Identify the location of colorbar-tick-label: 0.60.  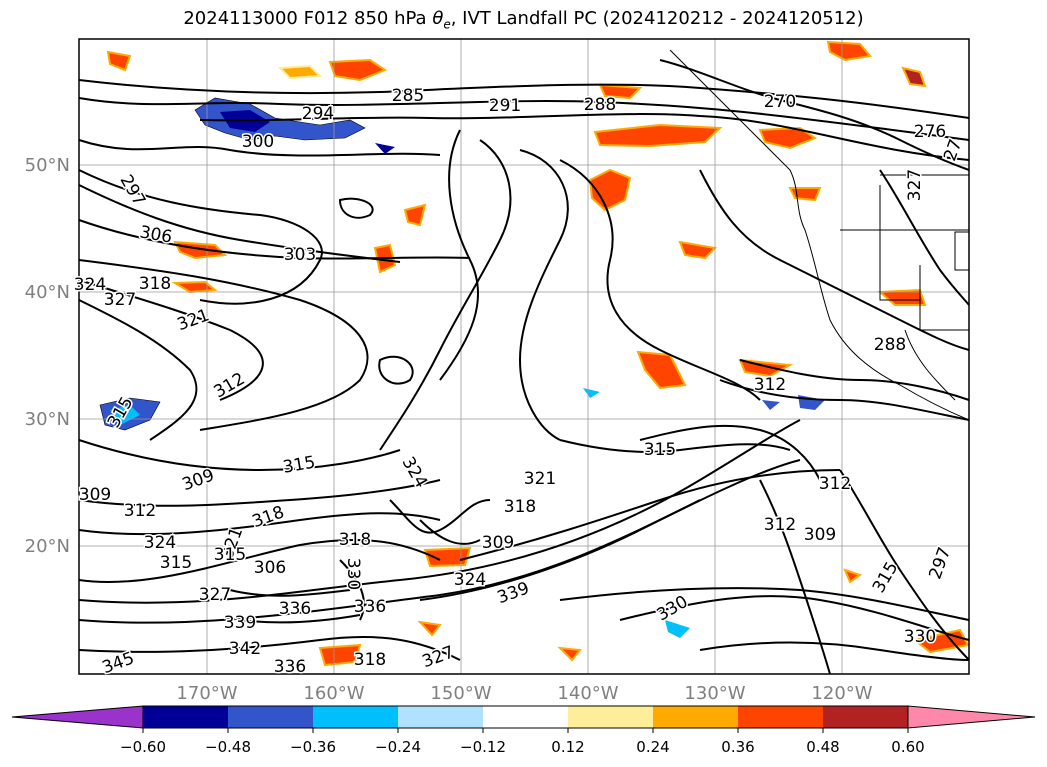
(907, 747).